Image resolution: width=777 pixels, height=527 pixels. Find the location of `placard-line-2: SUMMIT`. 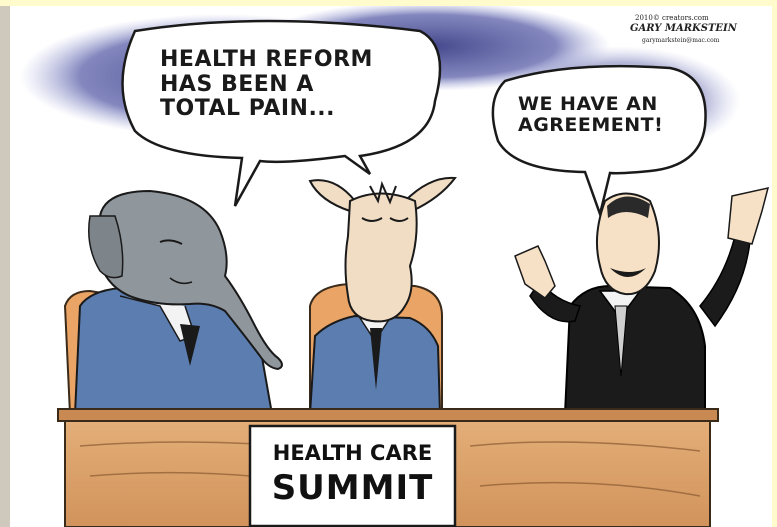

placard-line-2: SUMMIT is located at coordinates (352, 488).